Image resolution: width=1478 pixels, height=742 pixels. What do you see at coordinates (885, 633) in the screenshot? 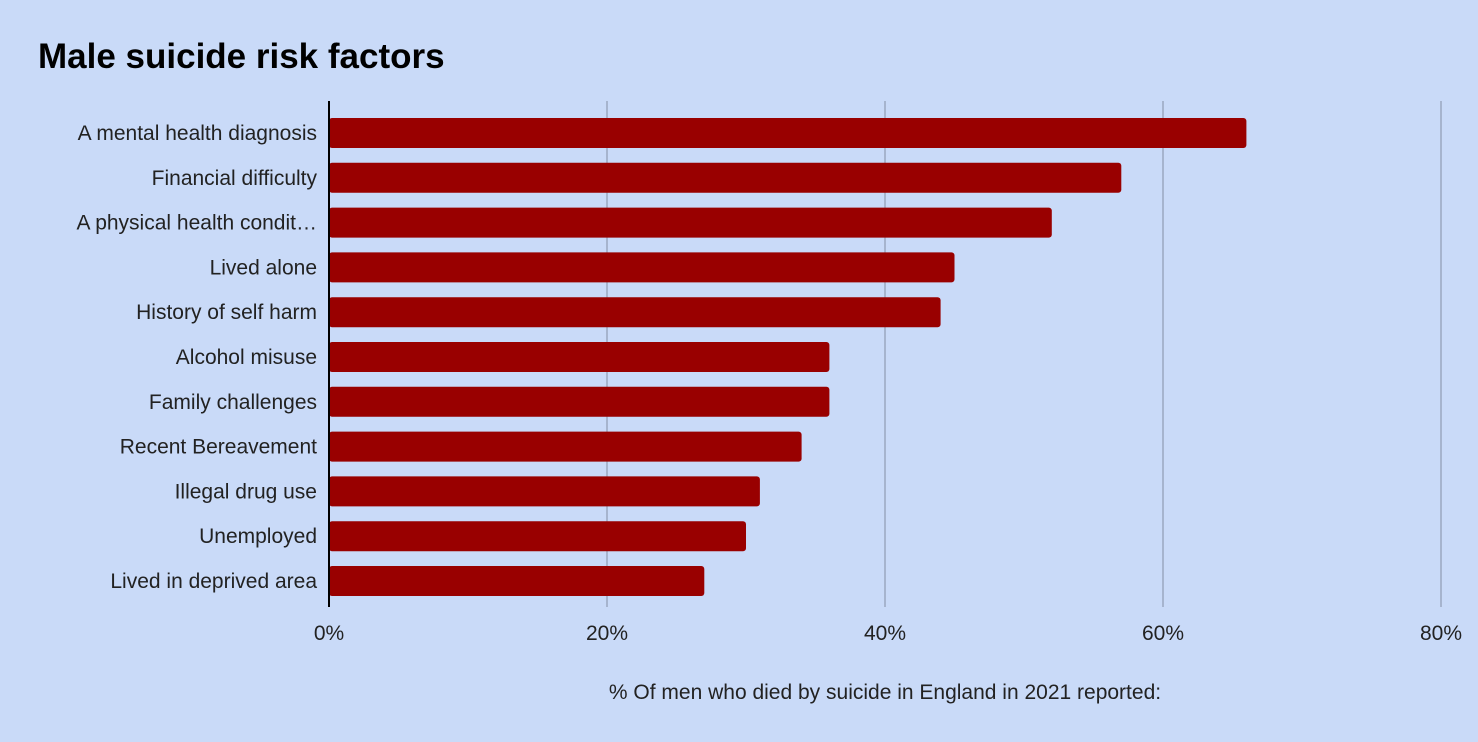
I see `x-tick-label-2: 40%` at bounding box center [885, 633].